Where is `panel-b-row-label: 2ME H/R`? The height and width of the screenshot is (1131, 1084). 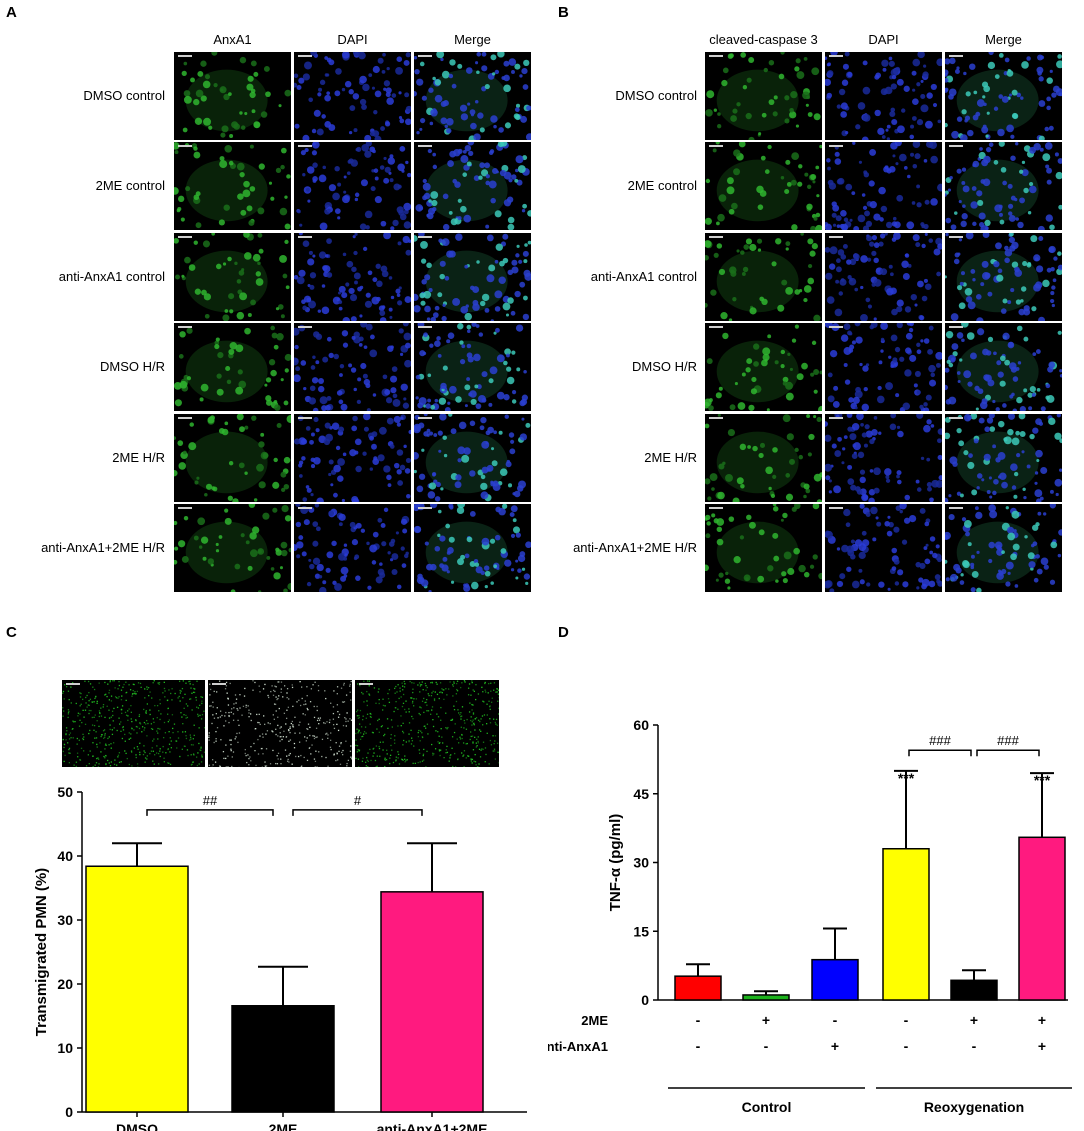 panel-b-row-label: 2ME H/R is located at coordinates (670, 457).